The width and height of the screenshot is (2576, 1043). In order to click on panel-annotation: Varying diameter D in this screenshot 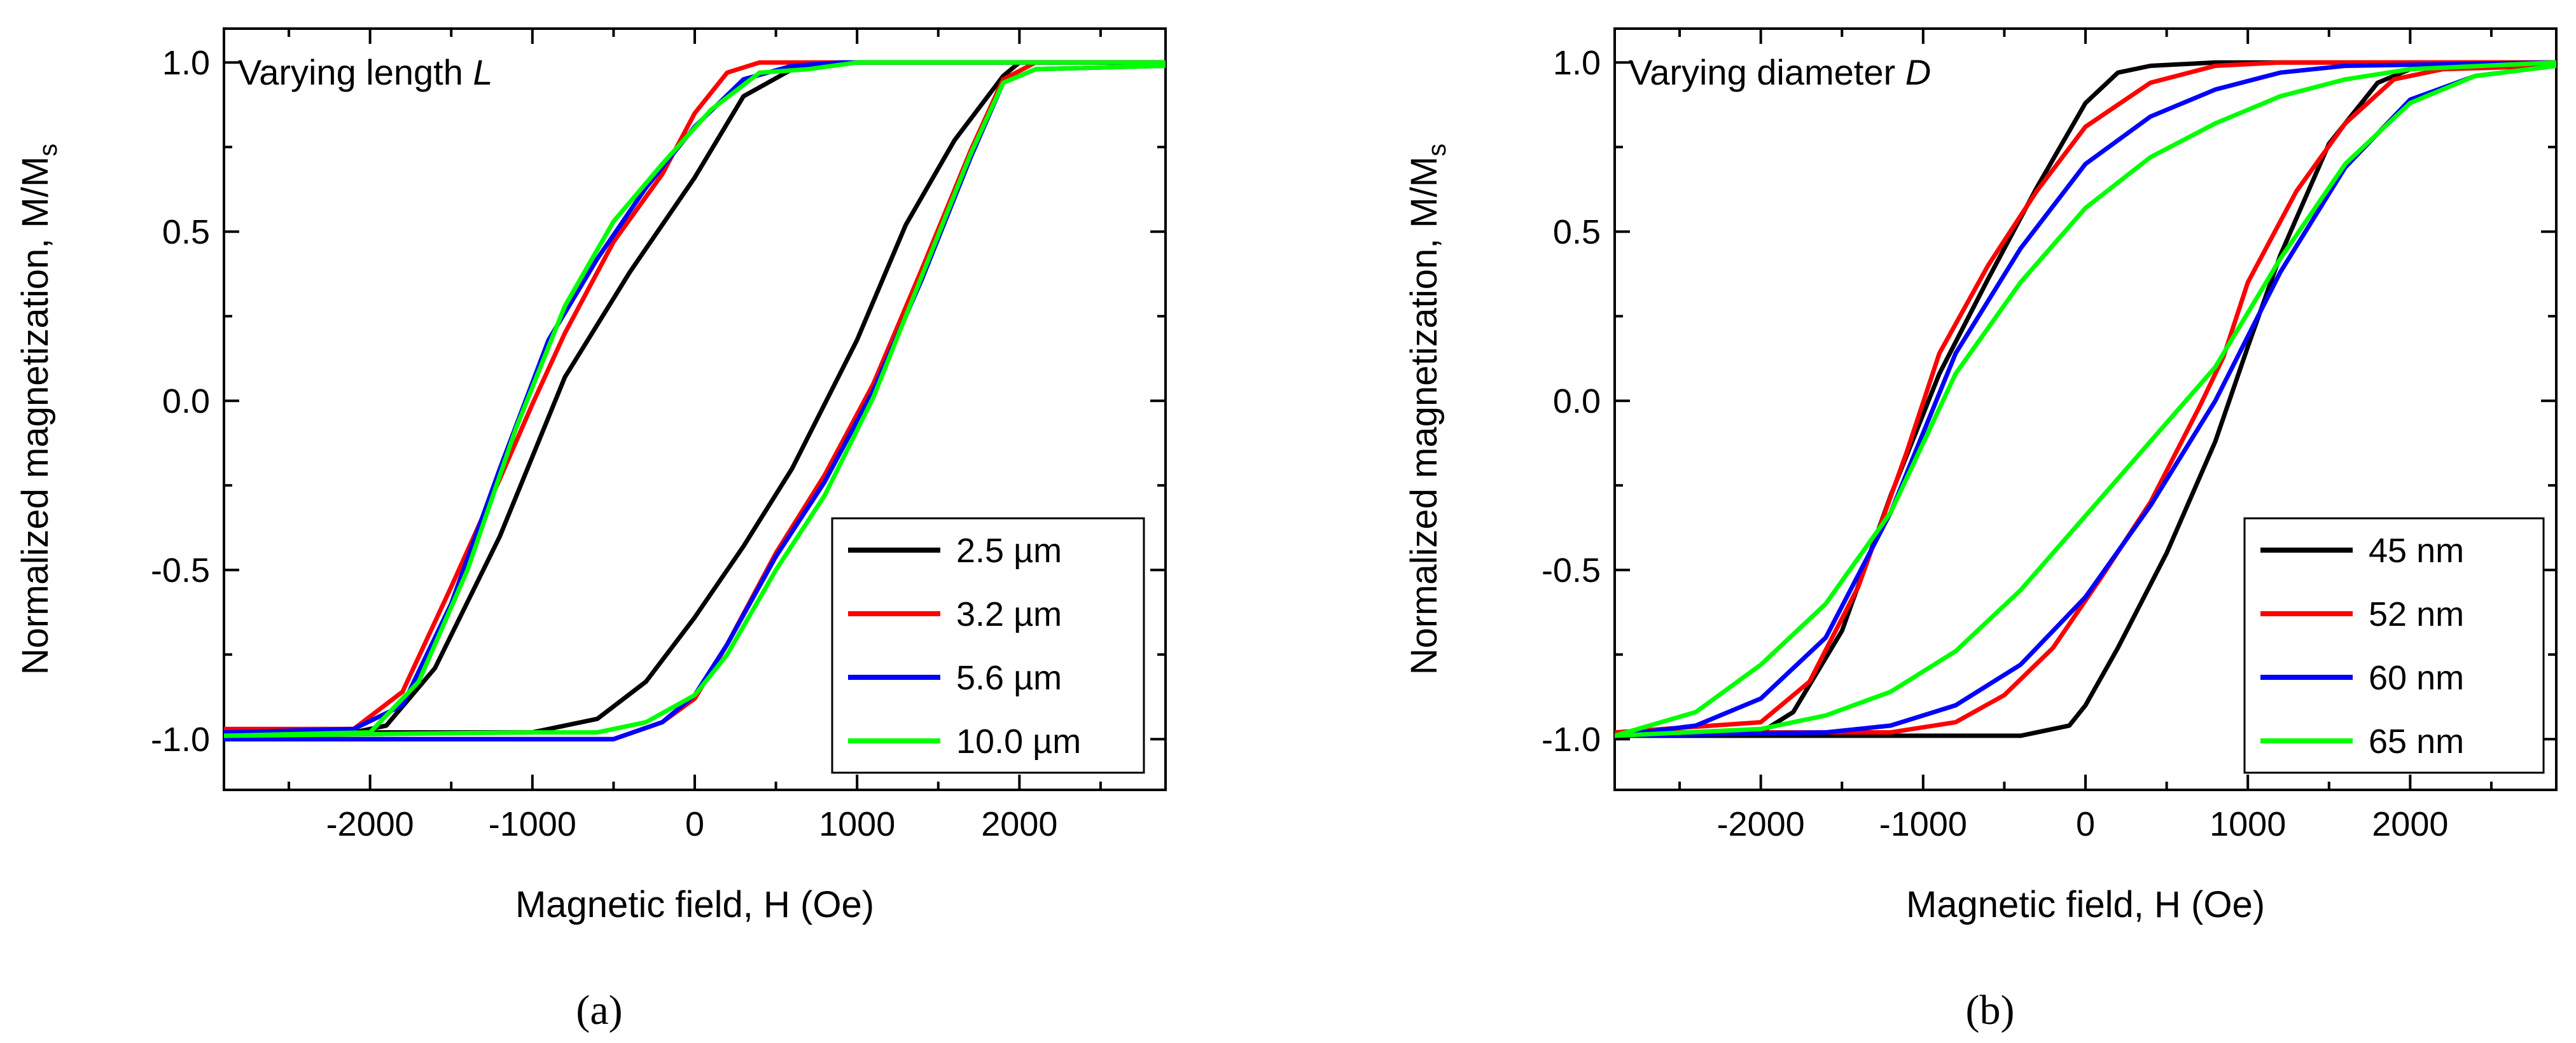, I will do `click(1780, 72)`.